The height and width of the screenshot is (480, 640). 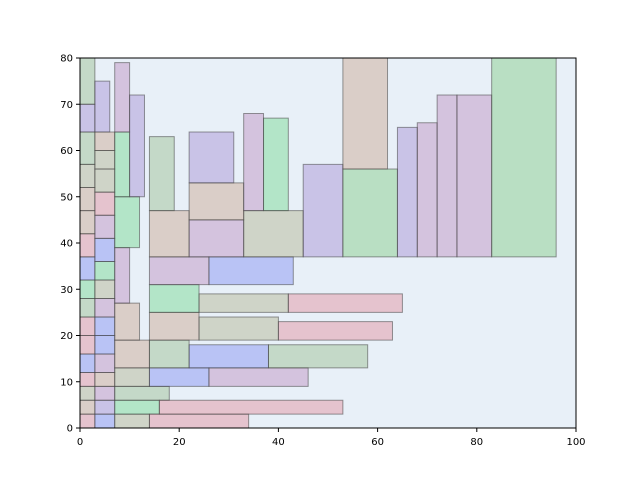 What do you see at coordinates (66, 105) in the screenshot?
I see `y-tick-label: 70` at bounding box center [66, 105].